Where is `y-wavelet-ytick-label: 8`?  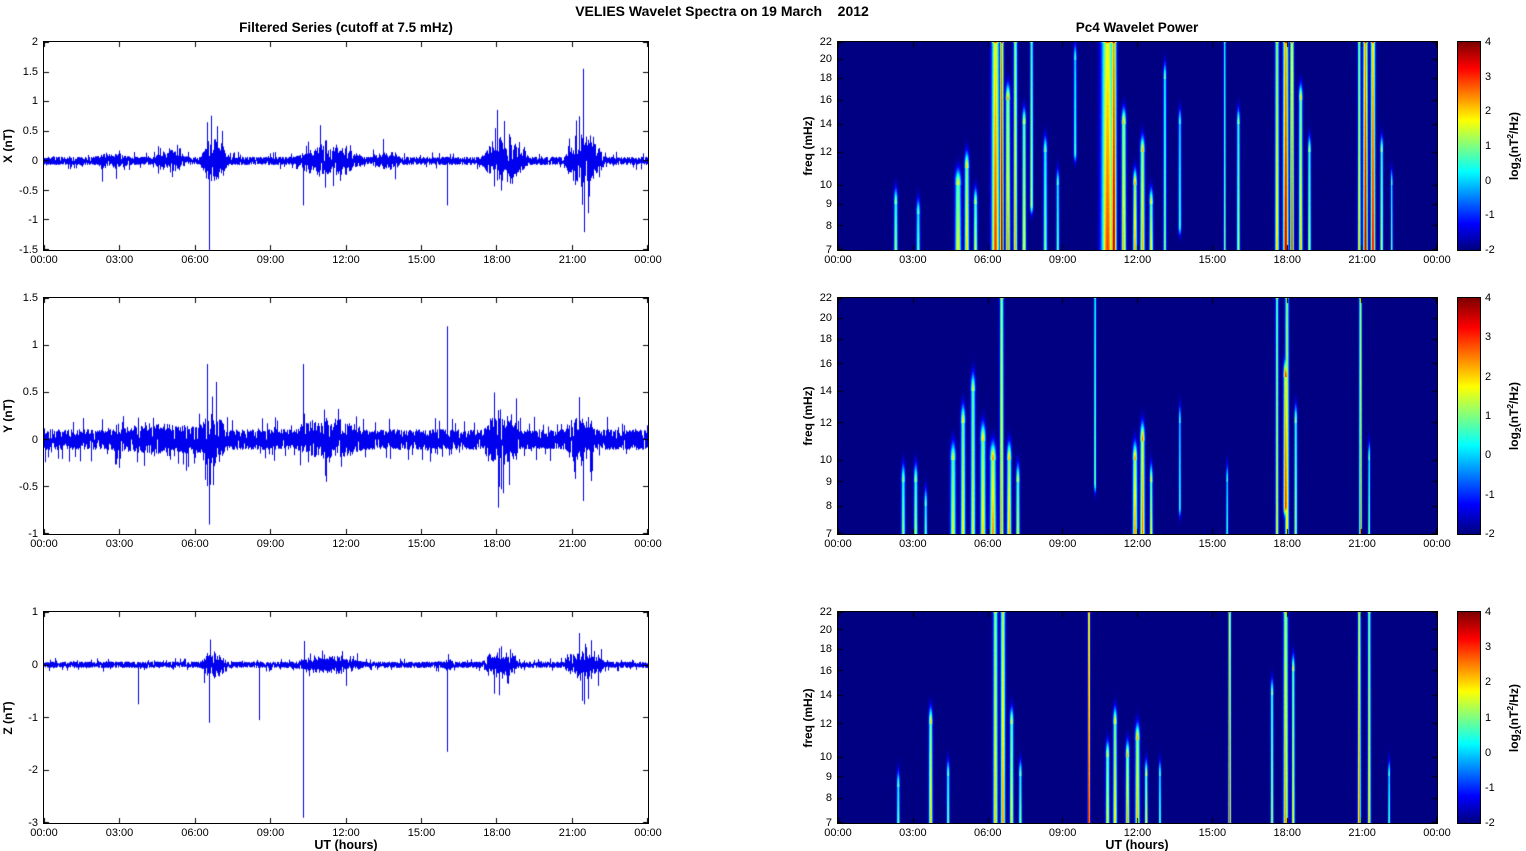 y-wavelet-ytick-label: 8 is located at coordinates (828, 506).